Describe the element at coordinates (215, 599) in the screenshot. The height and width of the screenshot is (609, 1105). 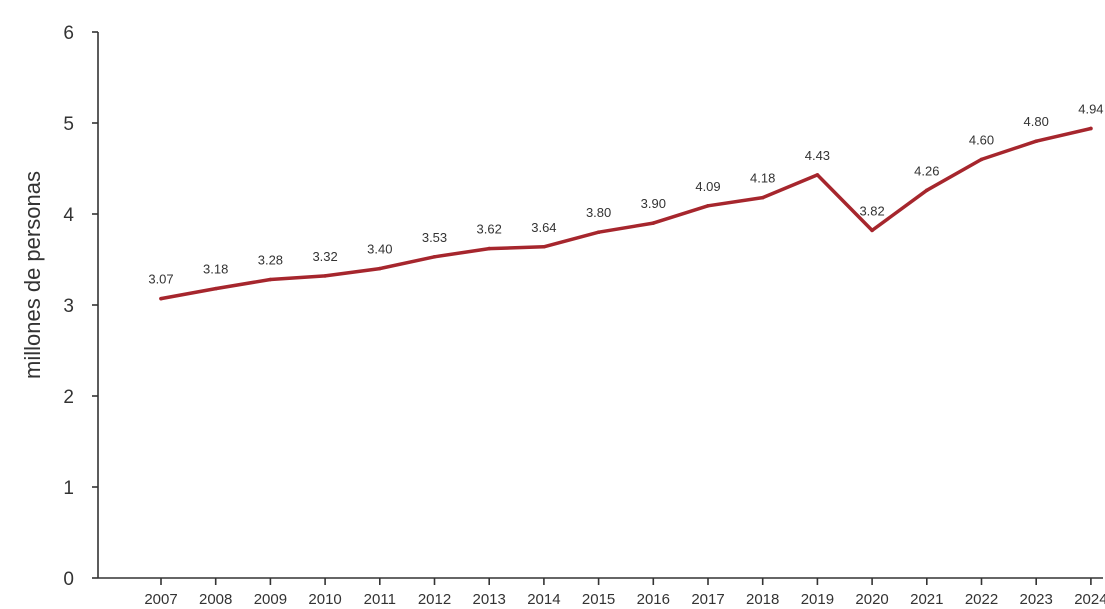
I see `x-tick-label: 2008` at that location.